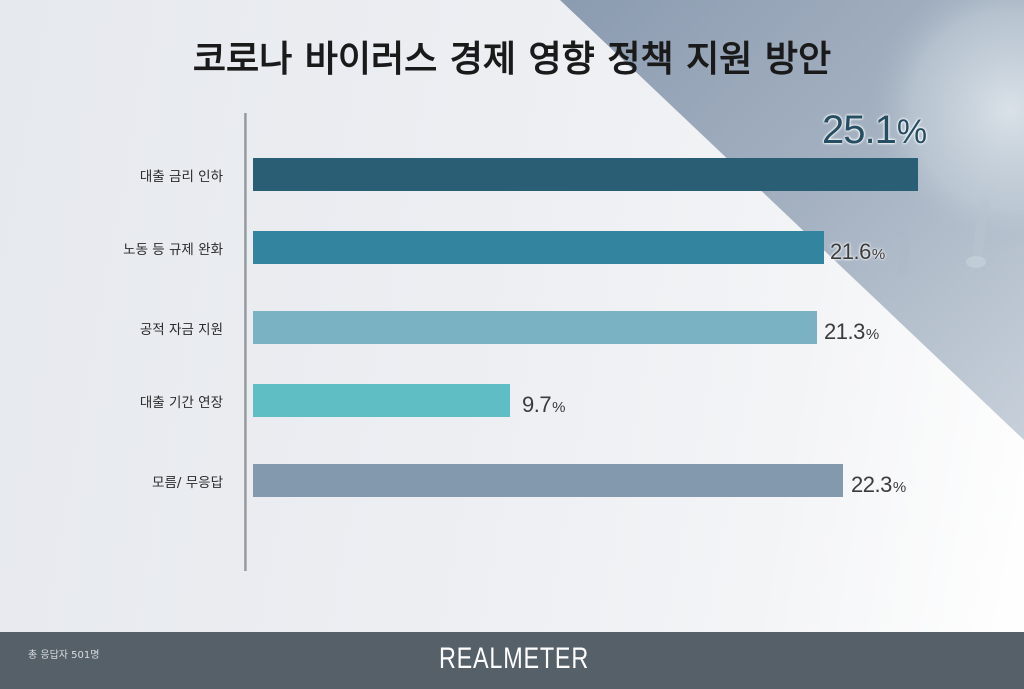  I want to click on bar-row-loan-interest-cut: 대출 금리 인하 25.1%, so click(512, 150).